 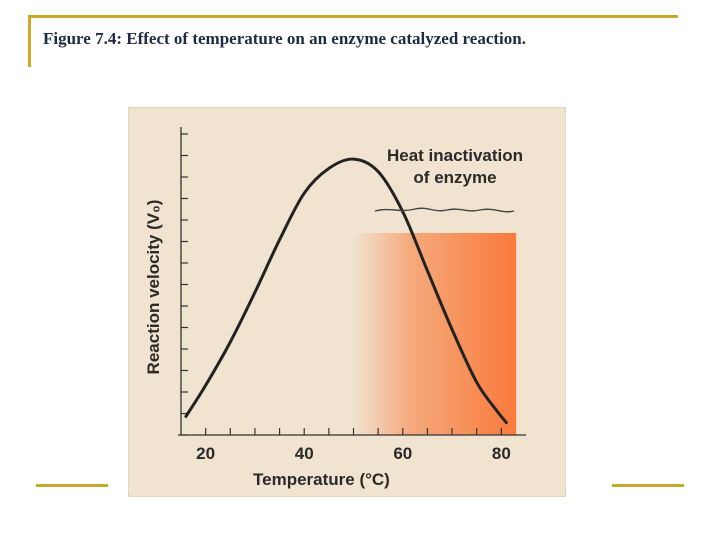 I want to click on annotation-line-1: Heat inactivation, so click(x=455, y=155).